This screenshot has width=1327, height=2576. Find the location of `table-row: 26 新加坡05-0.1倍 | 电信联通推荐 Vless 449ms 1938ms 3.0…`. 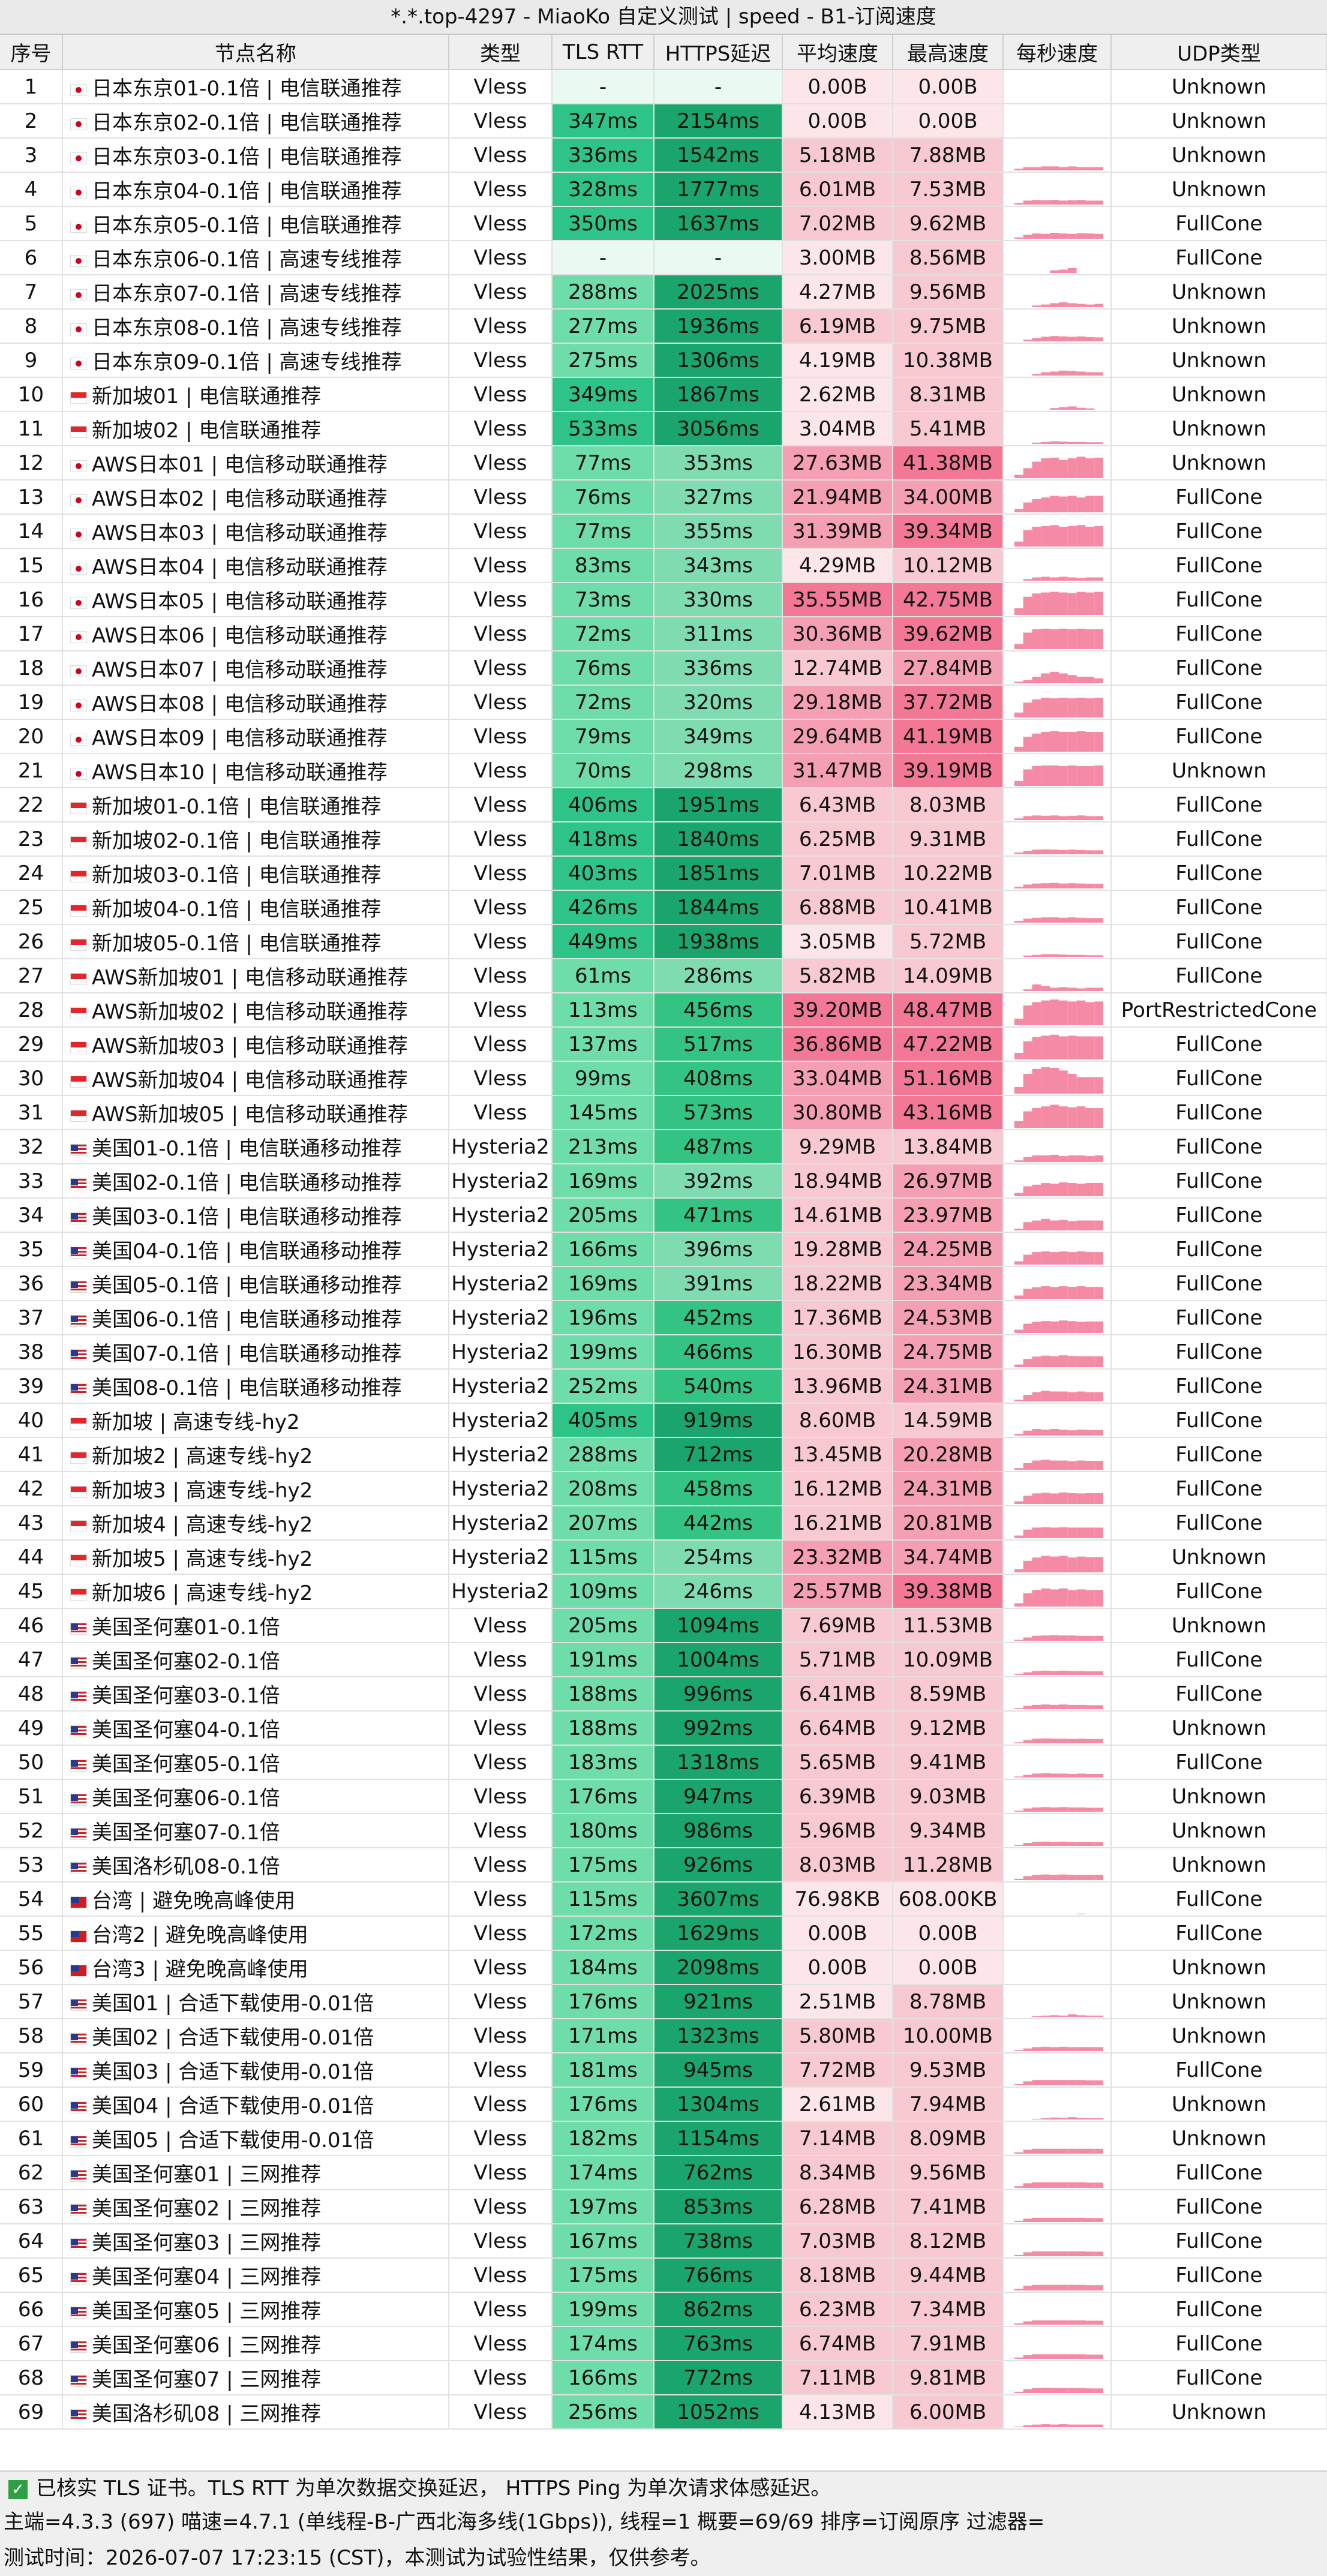

table-row: 26 新加坡05-0.1倍 | 电信联通推荐 Vless 449ms 1938ms 3.0… is located at coordinates (663, 941).